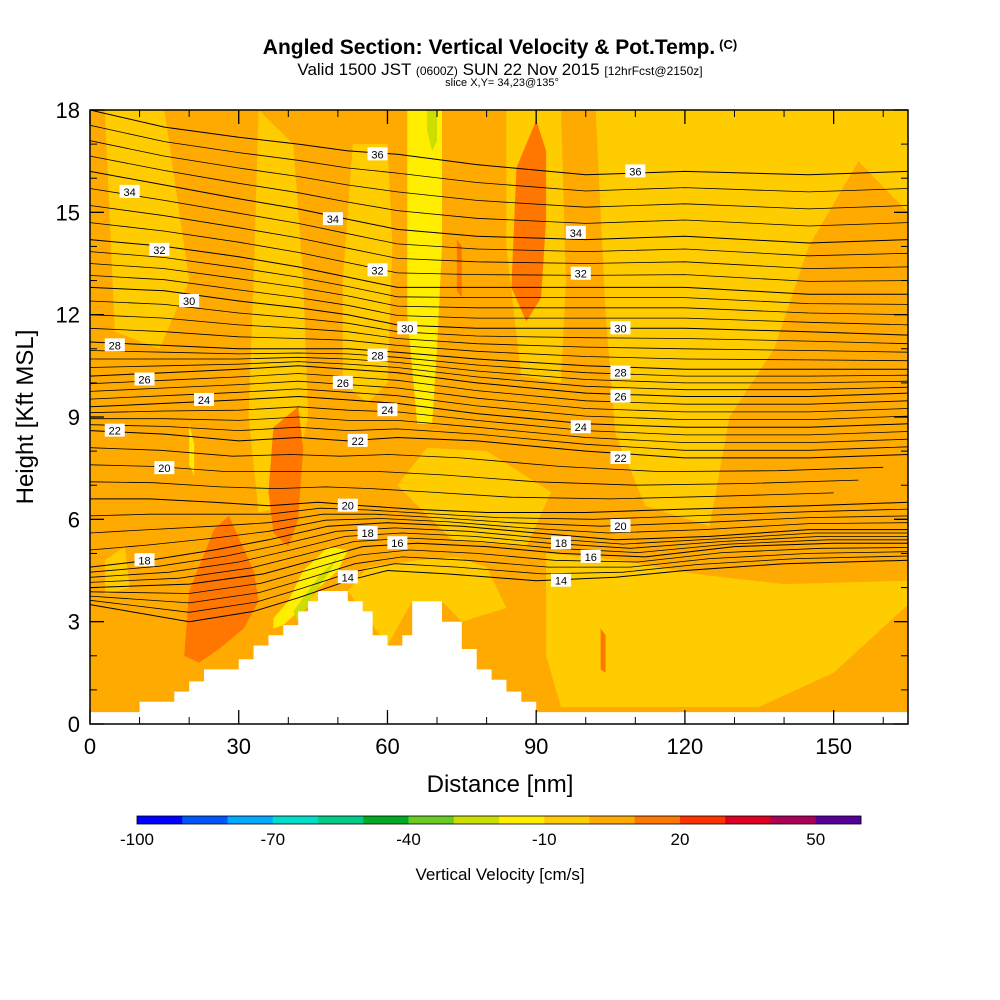  I want to click on x-tick-label: 90, so click(536, 746).